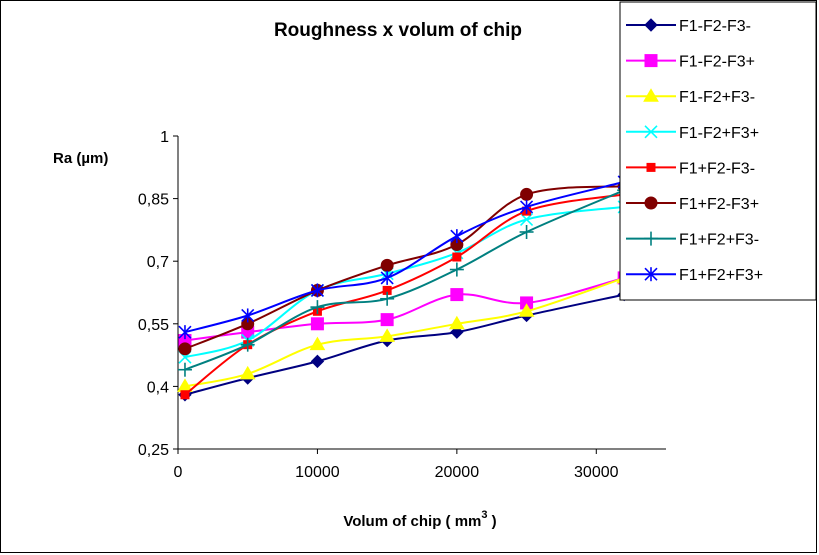 The width and height of the screenshot is (819, 555). I want to click on legend-label: F1-F2+F3+, so click(719, 133).